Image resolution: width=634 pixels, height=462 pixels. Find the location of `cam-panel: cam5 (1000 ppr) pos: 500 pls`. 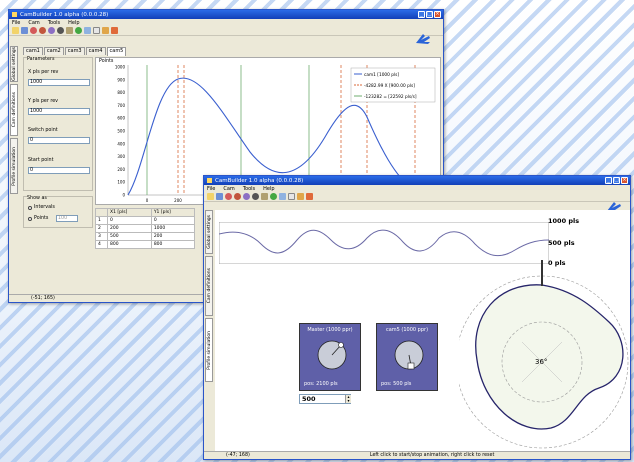

cam-panel: cam5 (1000 ppr) pos: 500 pls is located at coordinates (407, 357).